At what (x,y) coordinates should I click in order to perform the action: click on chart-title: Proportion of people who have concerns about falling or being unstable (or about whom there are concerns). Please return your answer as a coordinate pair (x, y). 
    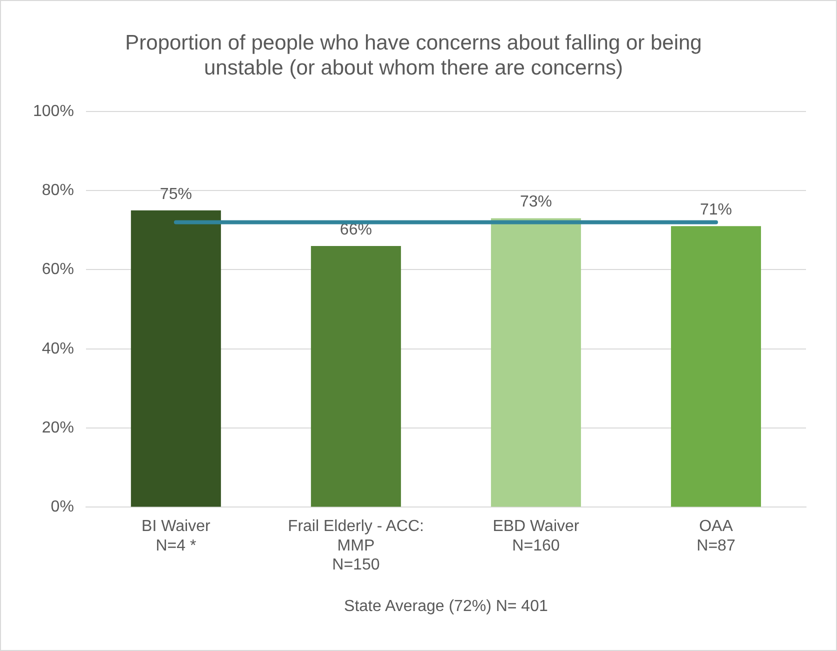
    Looking at the image, I should click on (413, 55).